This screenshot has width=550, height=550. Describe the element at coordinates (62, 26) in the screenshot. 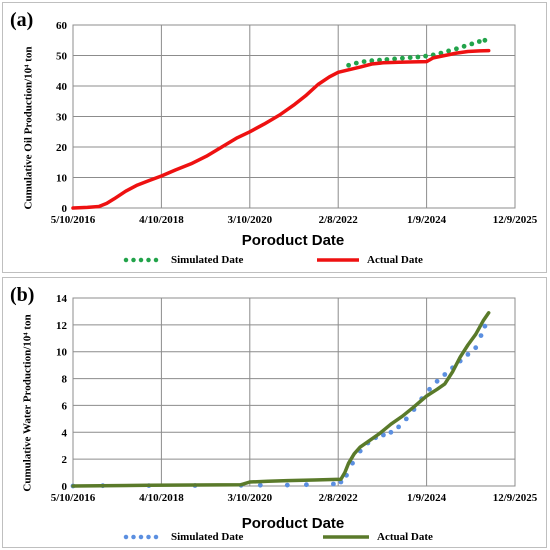

I see `y-tick-label: 60` at that location.